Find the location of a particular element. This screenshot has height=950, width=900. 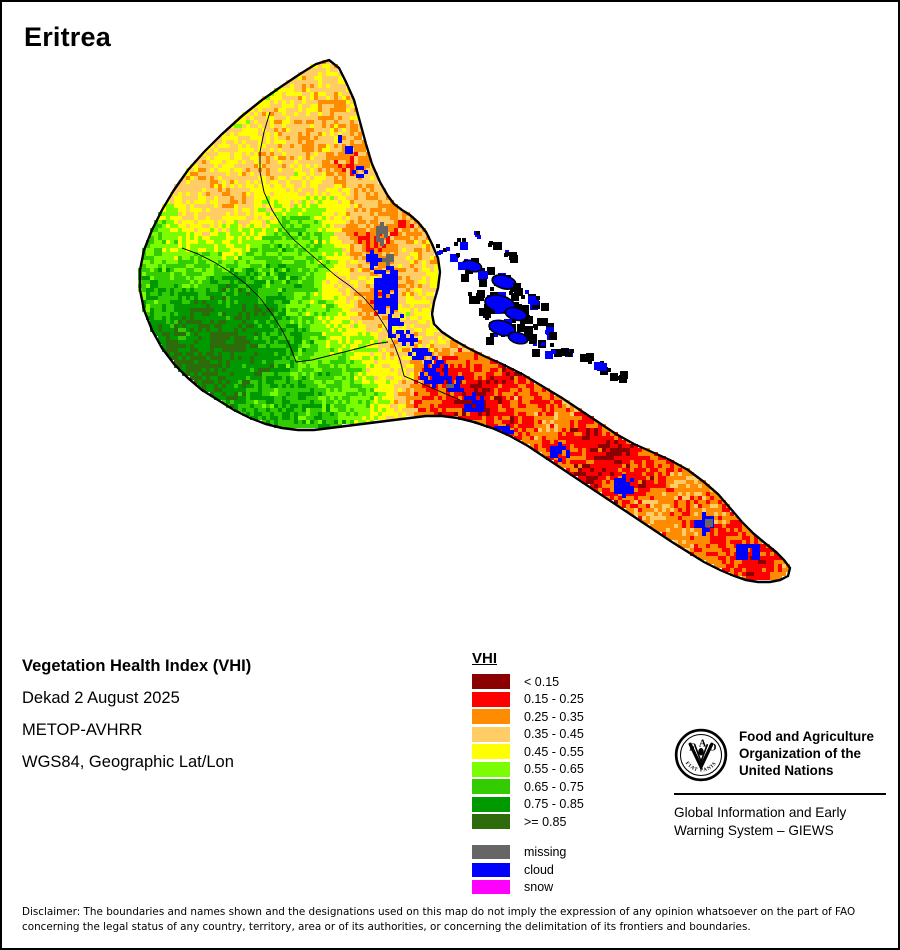

info-line-projection: WGS84, Geographic Lat/Lon is located at coordinates (128, 762).